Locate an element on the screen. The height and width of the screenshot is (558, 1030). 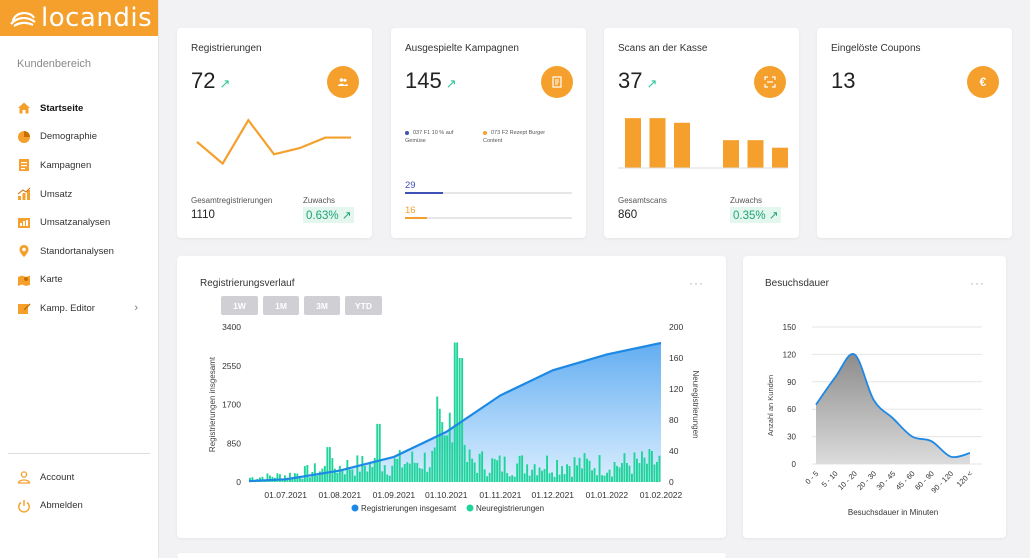
y-tick-label: 0 is located at coordinates (794, 464).